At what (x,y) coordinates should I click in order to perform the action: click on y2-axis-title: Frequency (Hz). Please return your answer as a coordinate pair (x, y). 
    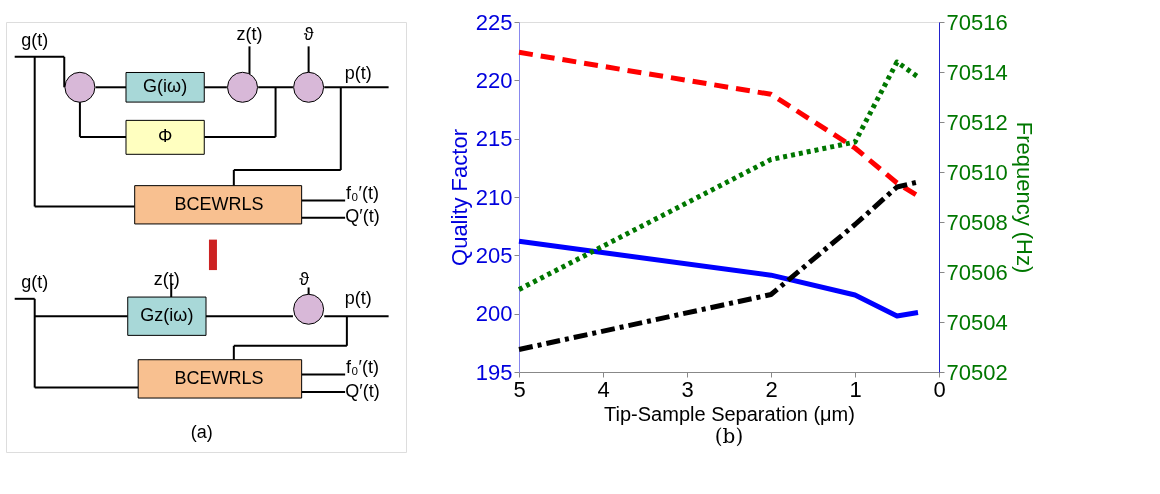
    Looking at the image, I should click on (1024, 197).